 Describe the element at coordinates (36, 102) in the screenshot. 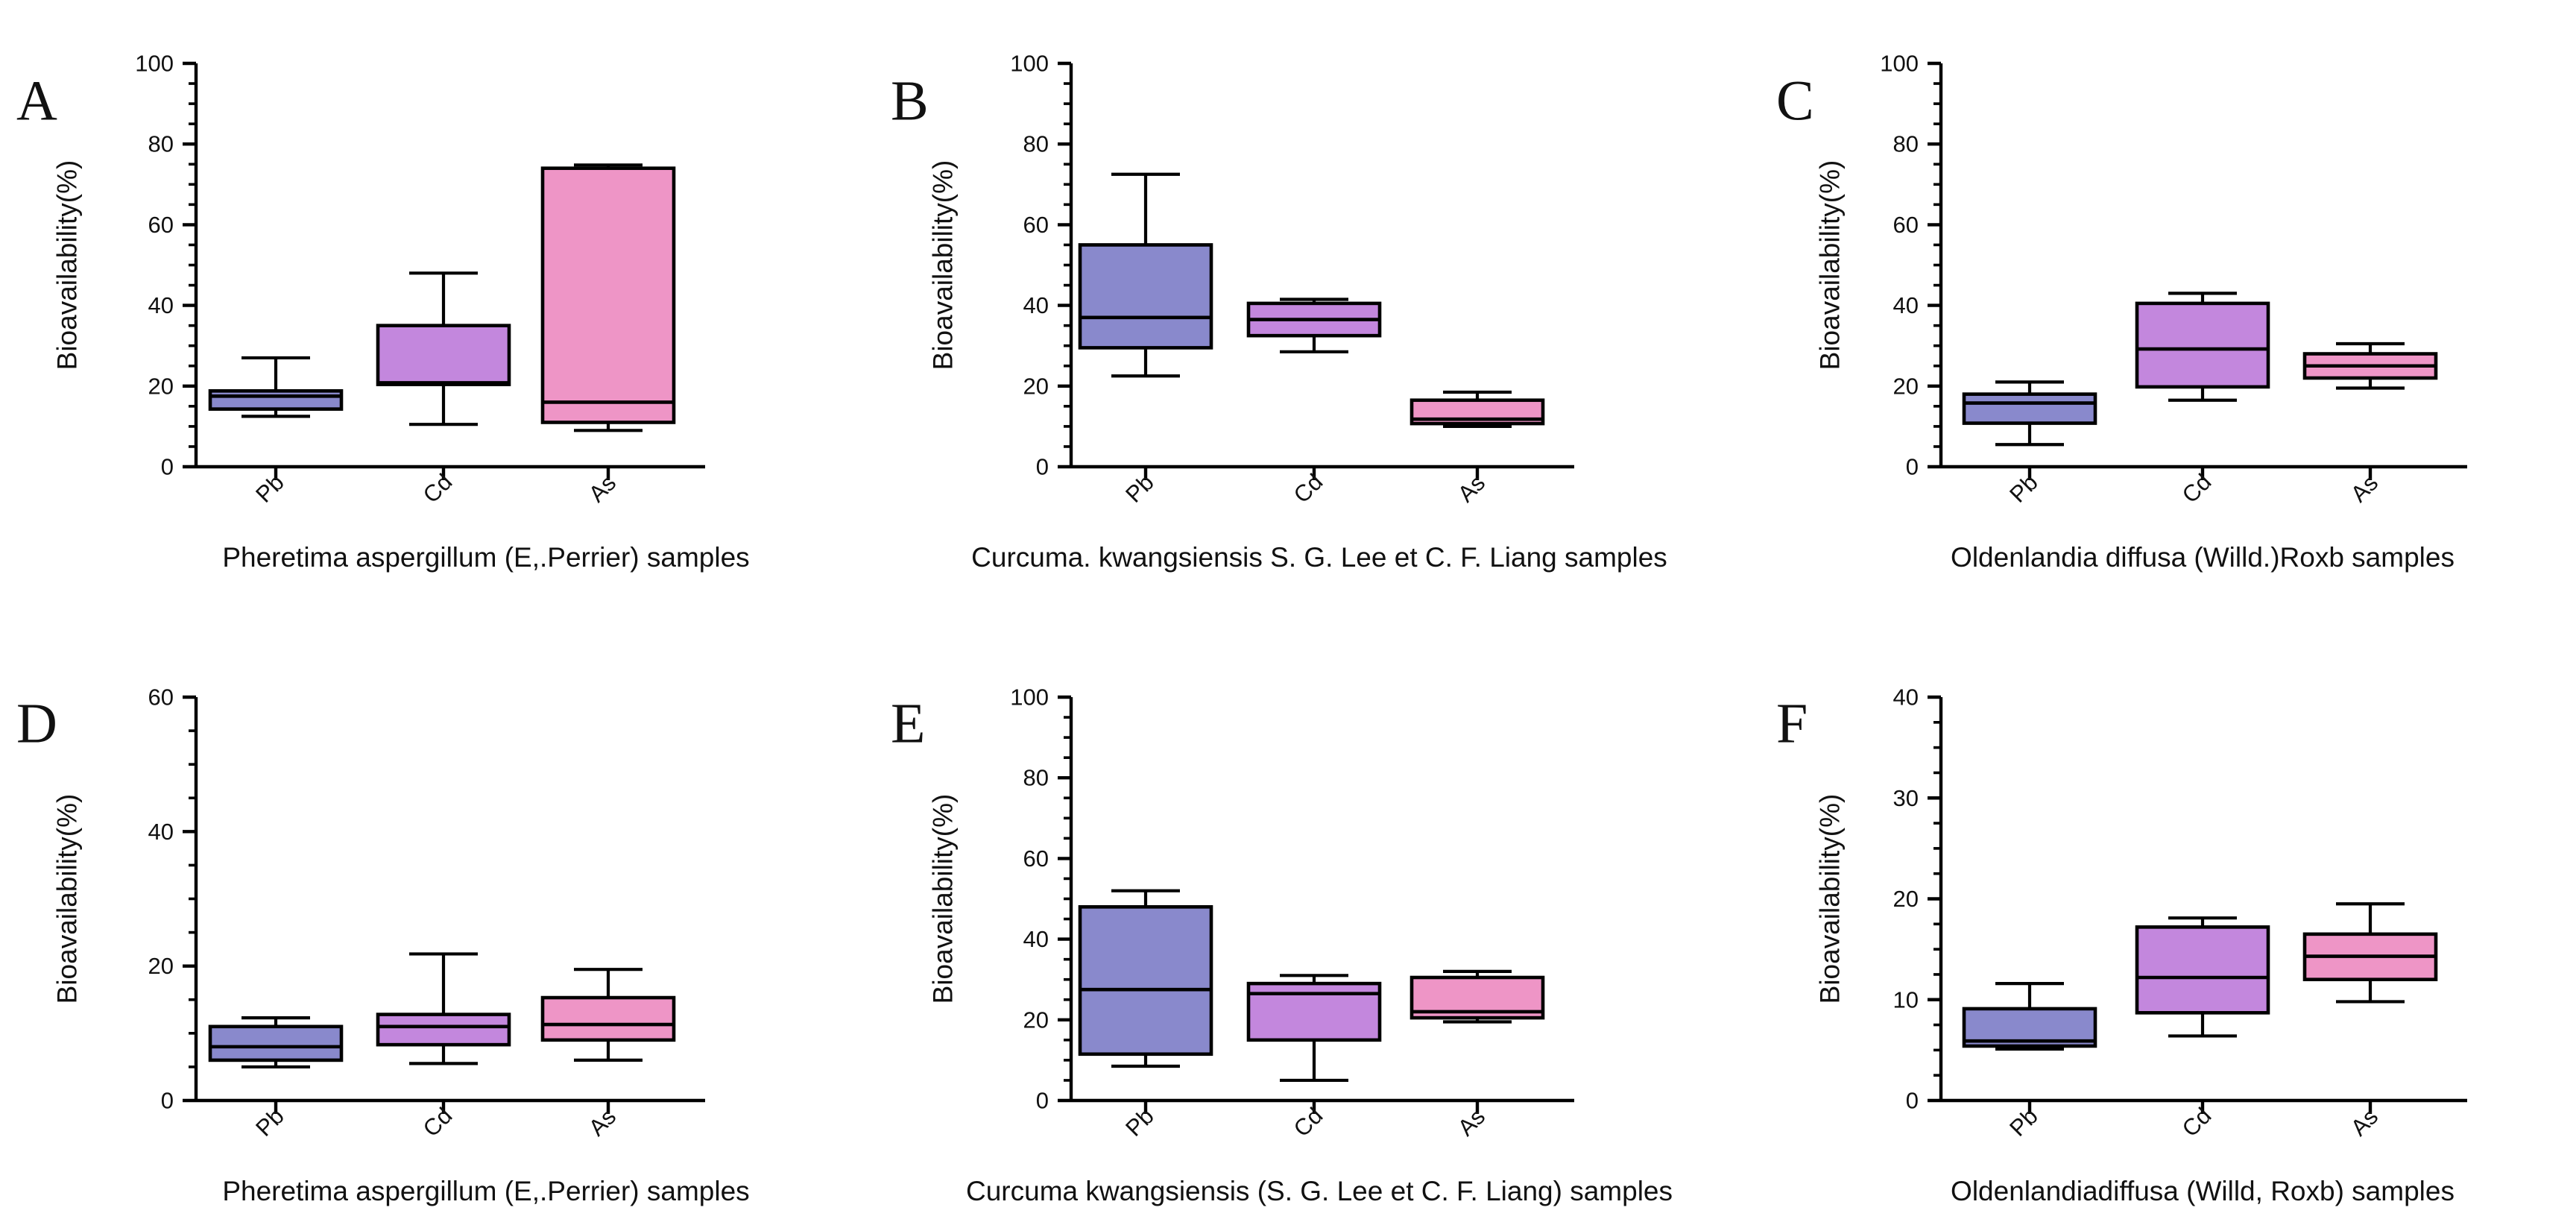

I see `panel-letter: A` at that location.